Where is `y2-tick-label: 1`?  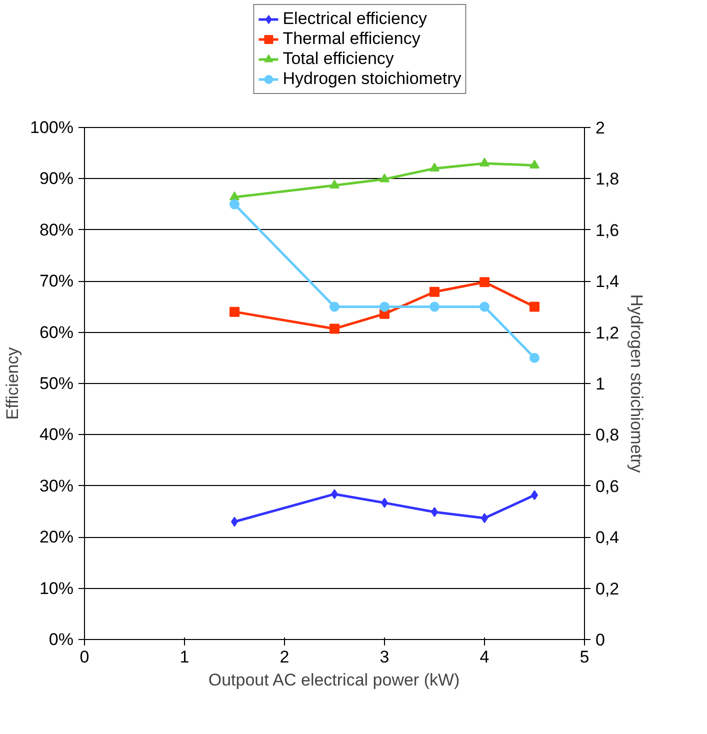 y2-tick-label: 1 is located at coordinates (600, 384).